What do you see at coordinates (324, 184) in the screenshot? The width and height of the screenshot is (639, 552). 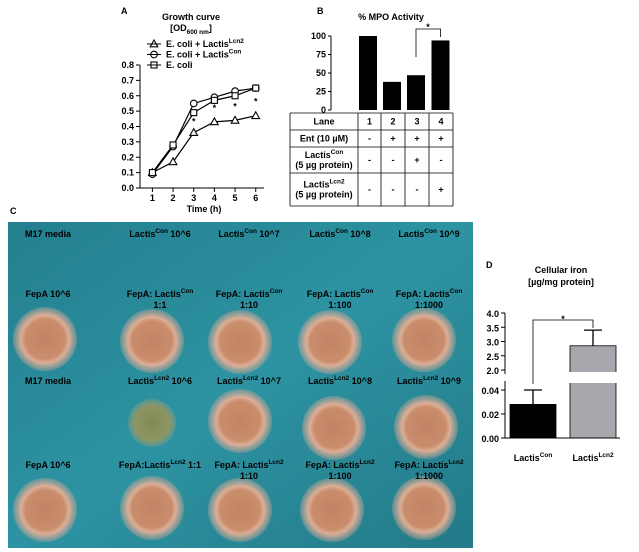 I see `table-cell: LactisLcn2` at bounding box center [324, 184].